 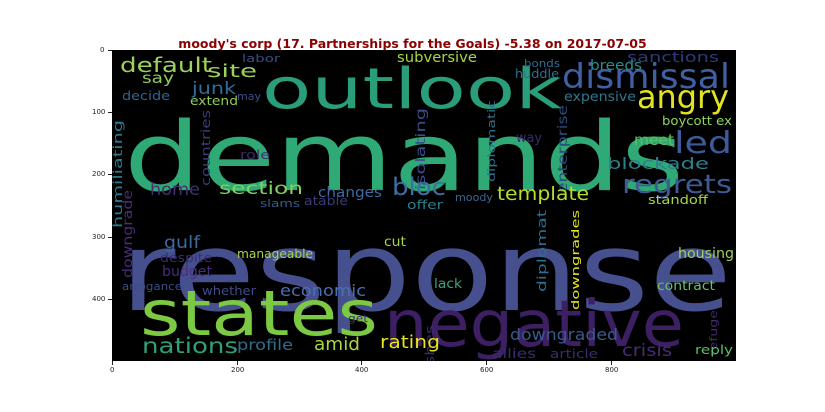 What do you see at coordinates (175, 190) in the screenshot?
I see `word-home: home` at bounding box center [175, 190].